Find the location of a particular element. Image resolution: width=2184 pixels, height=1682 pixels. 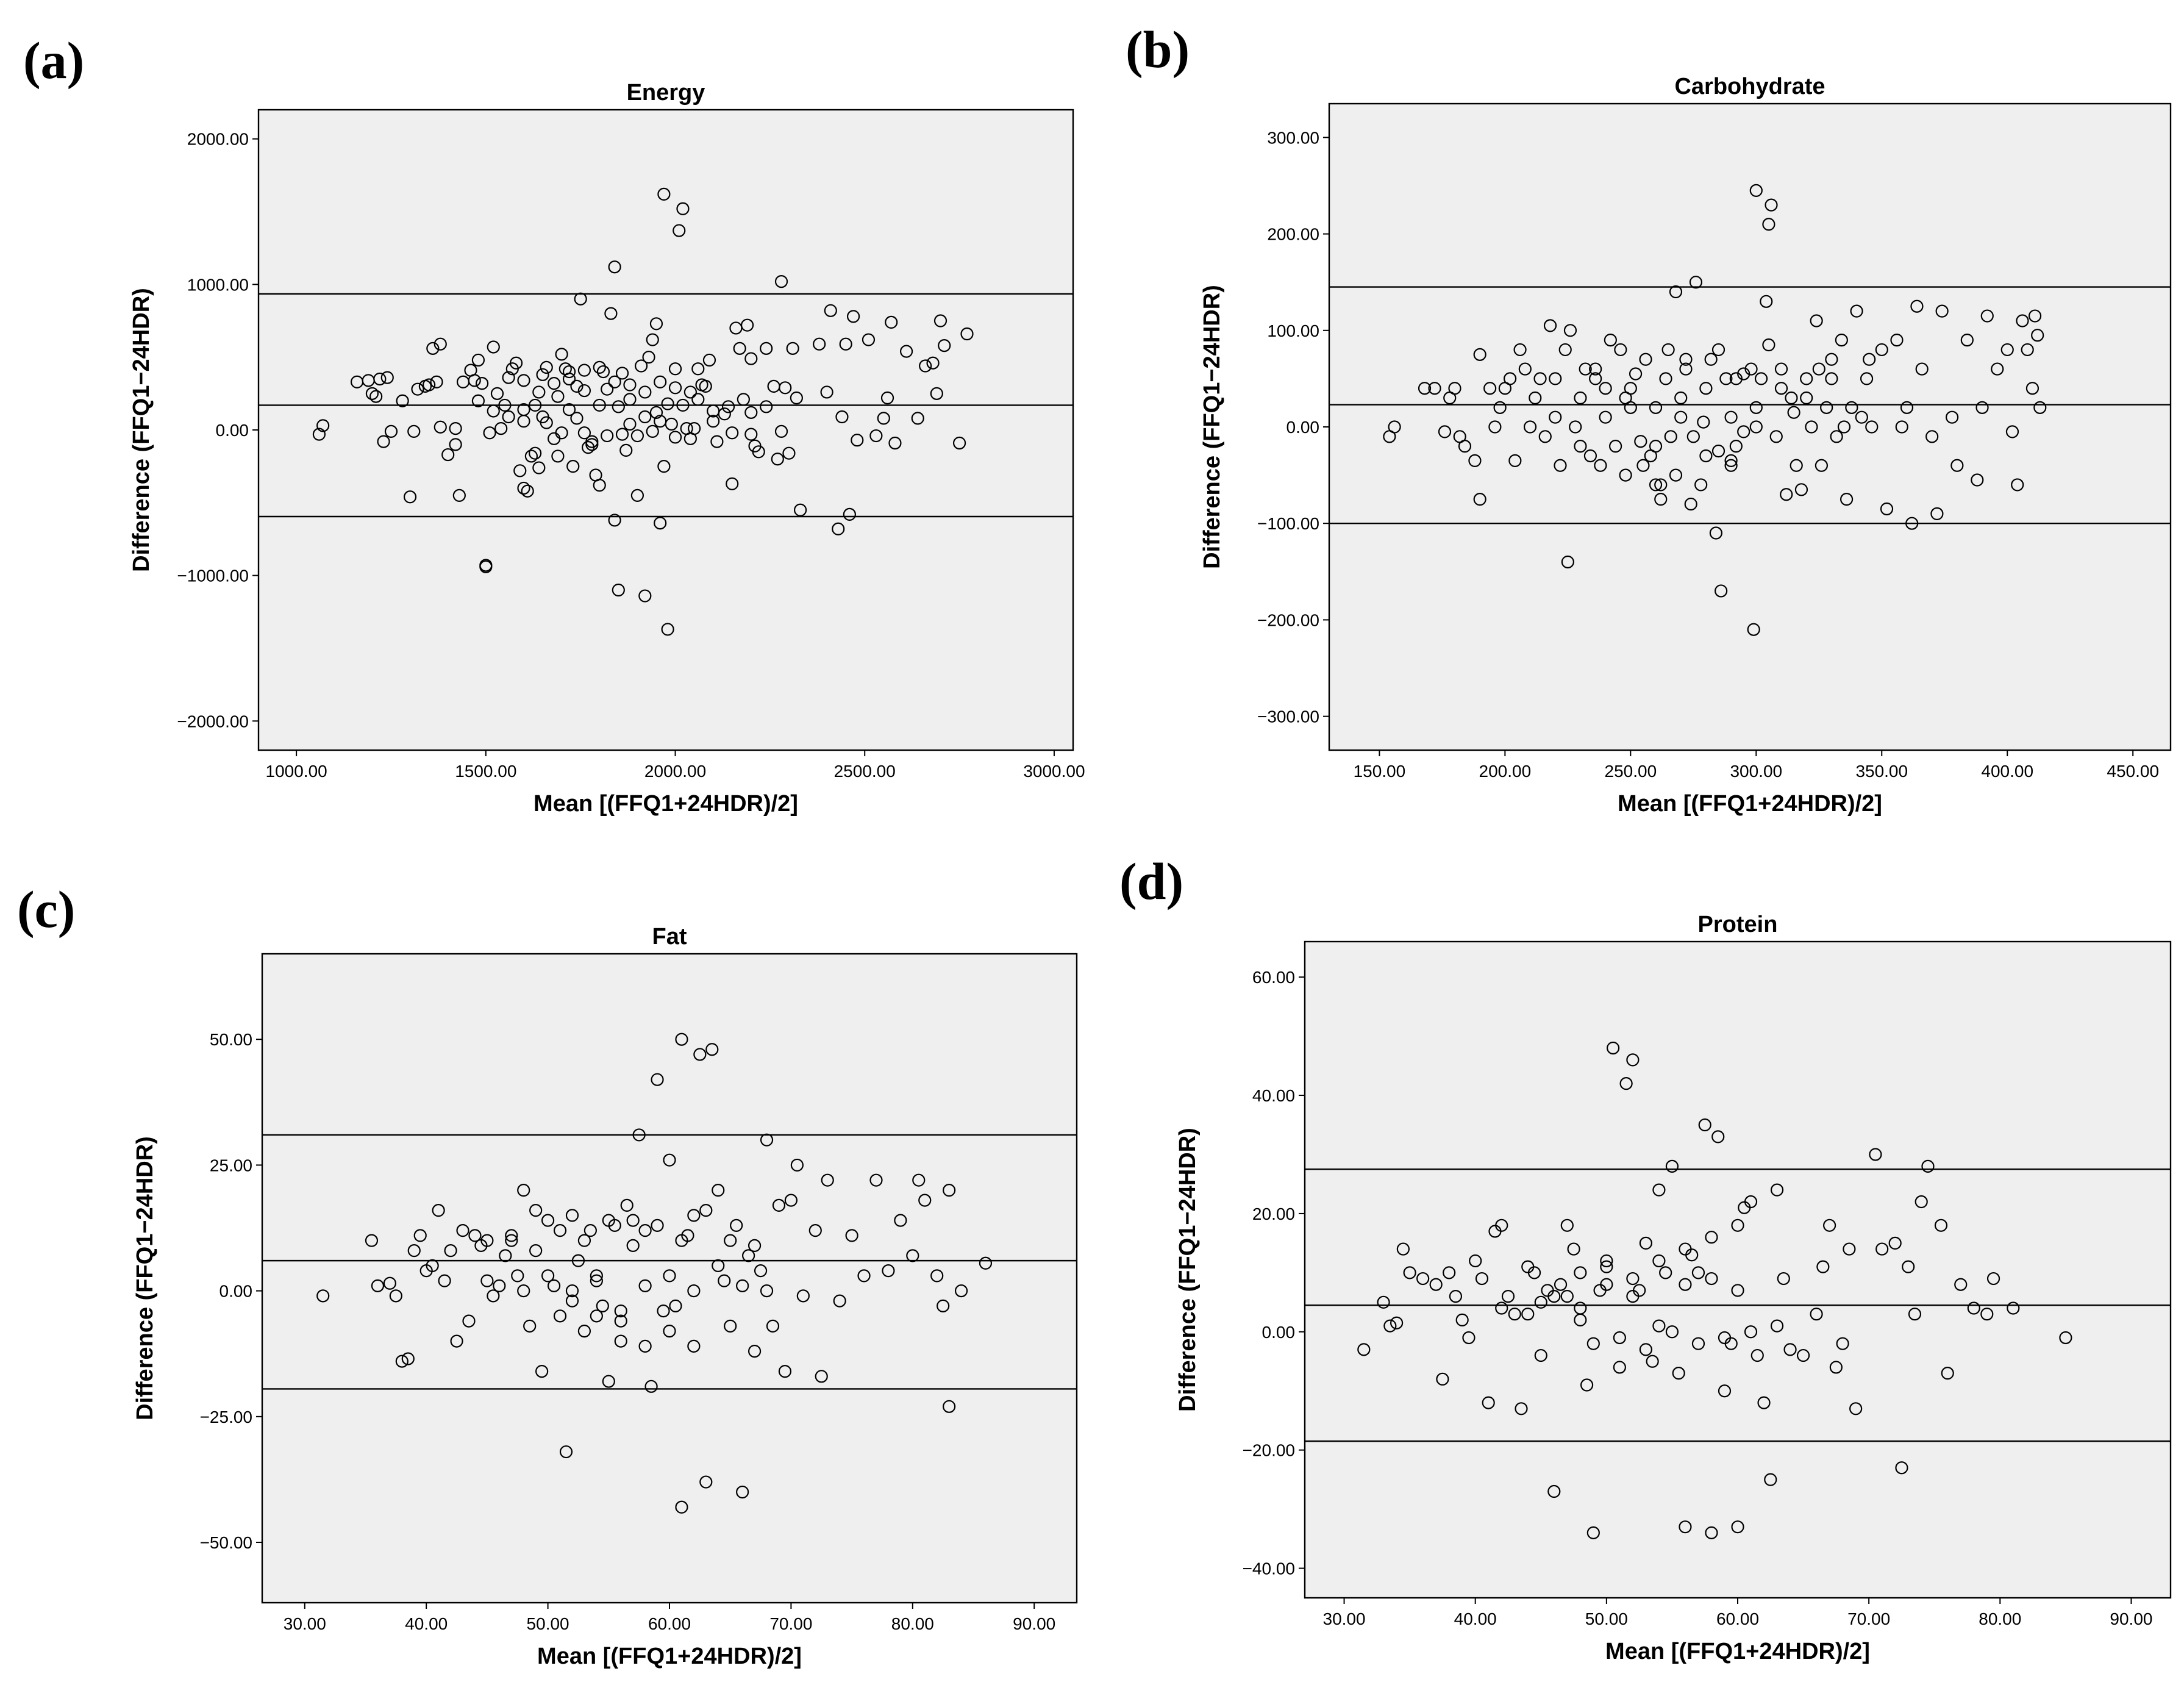

y-tick-label: 300.00 is located at coordinates (1293, 137).